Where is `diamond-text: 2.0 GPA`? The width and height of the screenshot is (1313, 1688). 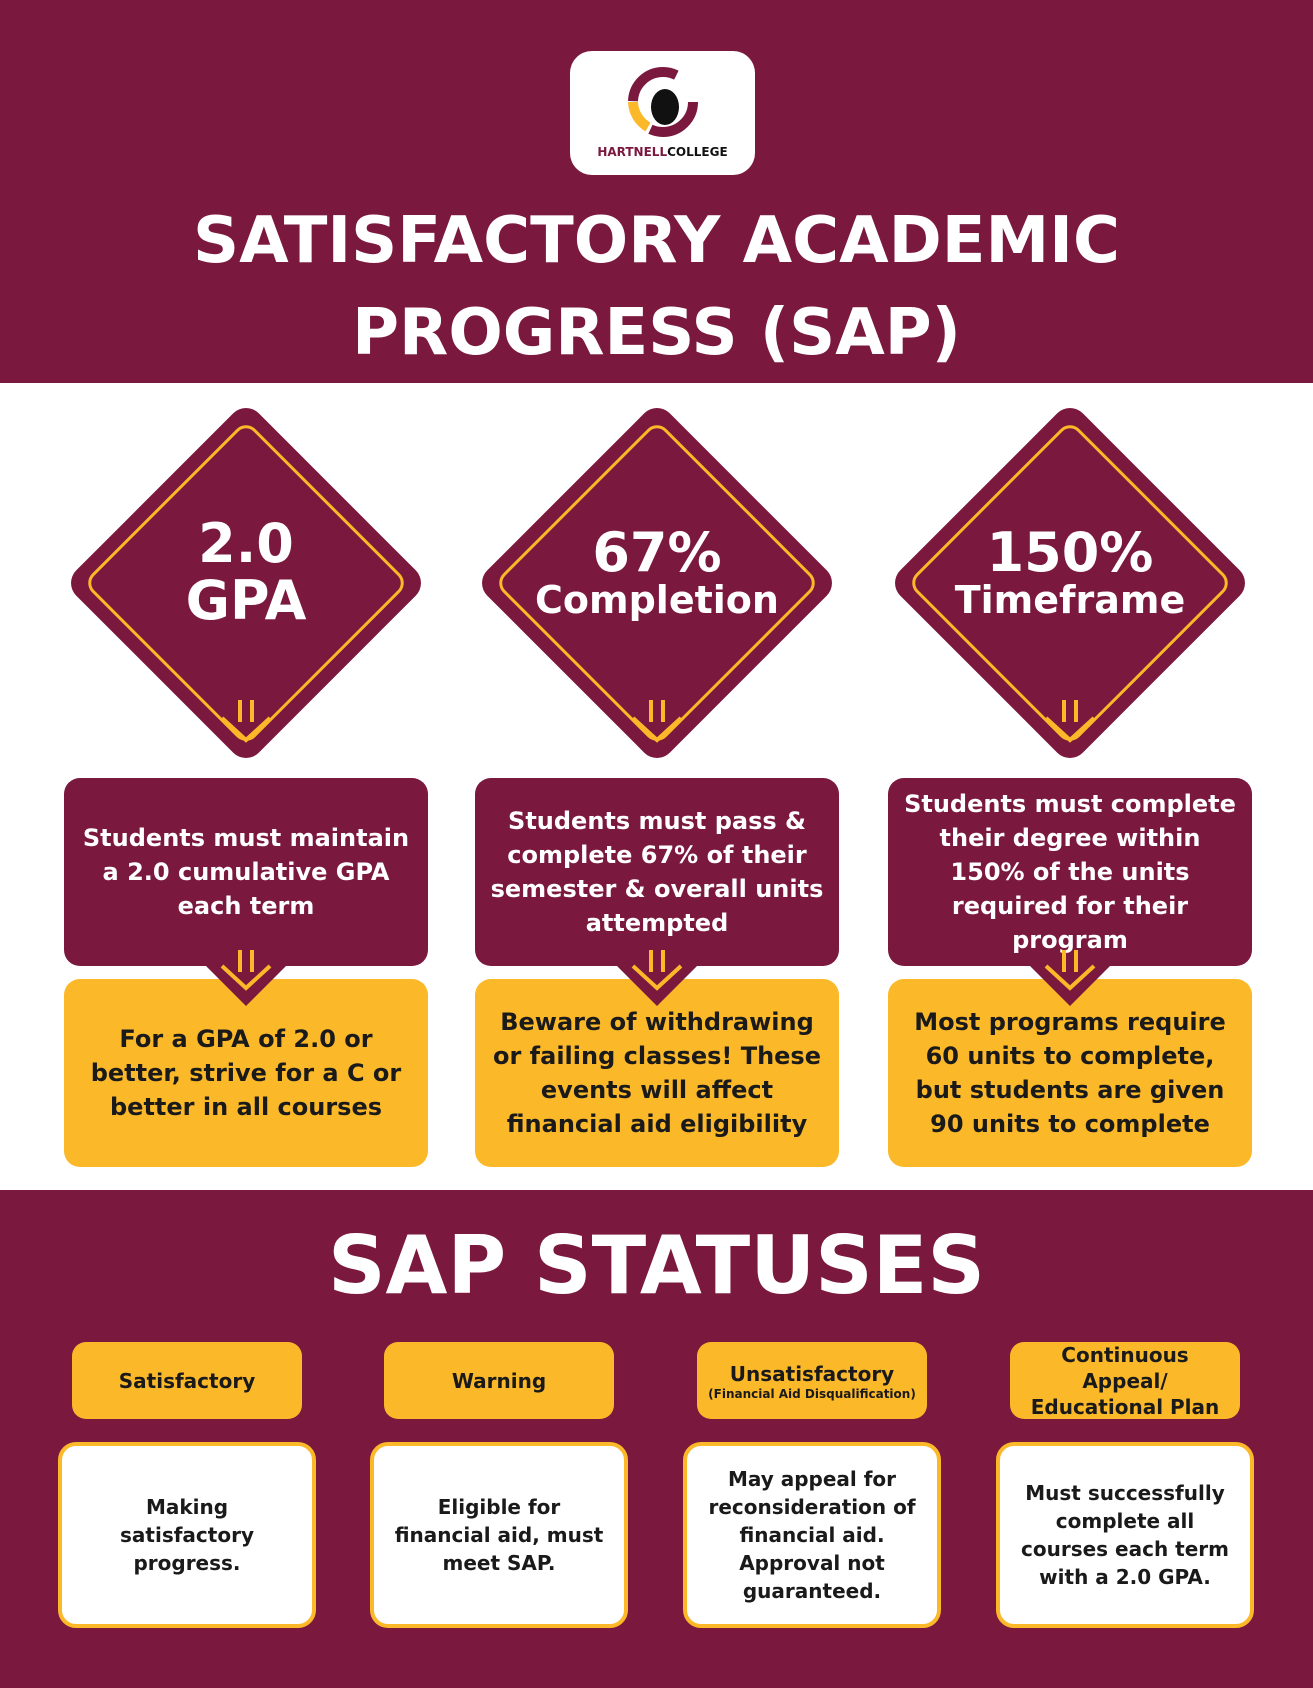 diamond-text: 2.0 GPA is located at coordinates (246, 573).